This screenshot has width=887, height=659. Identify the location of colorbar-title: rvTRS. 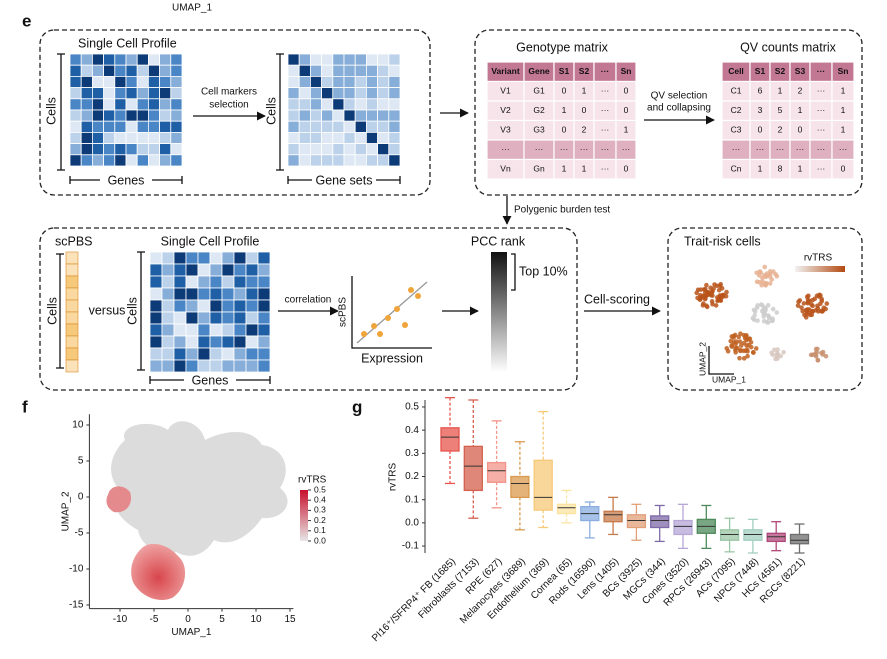
(312, 480).